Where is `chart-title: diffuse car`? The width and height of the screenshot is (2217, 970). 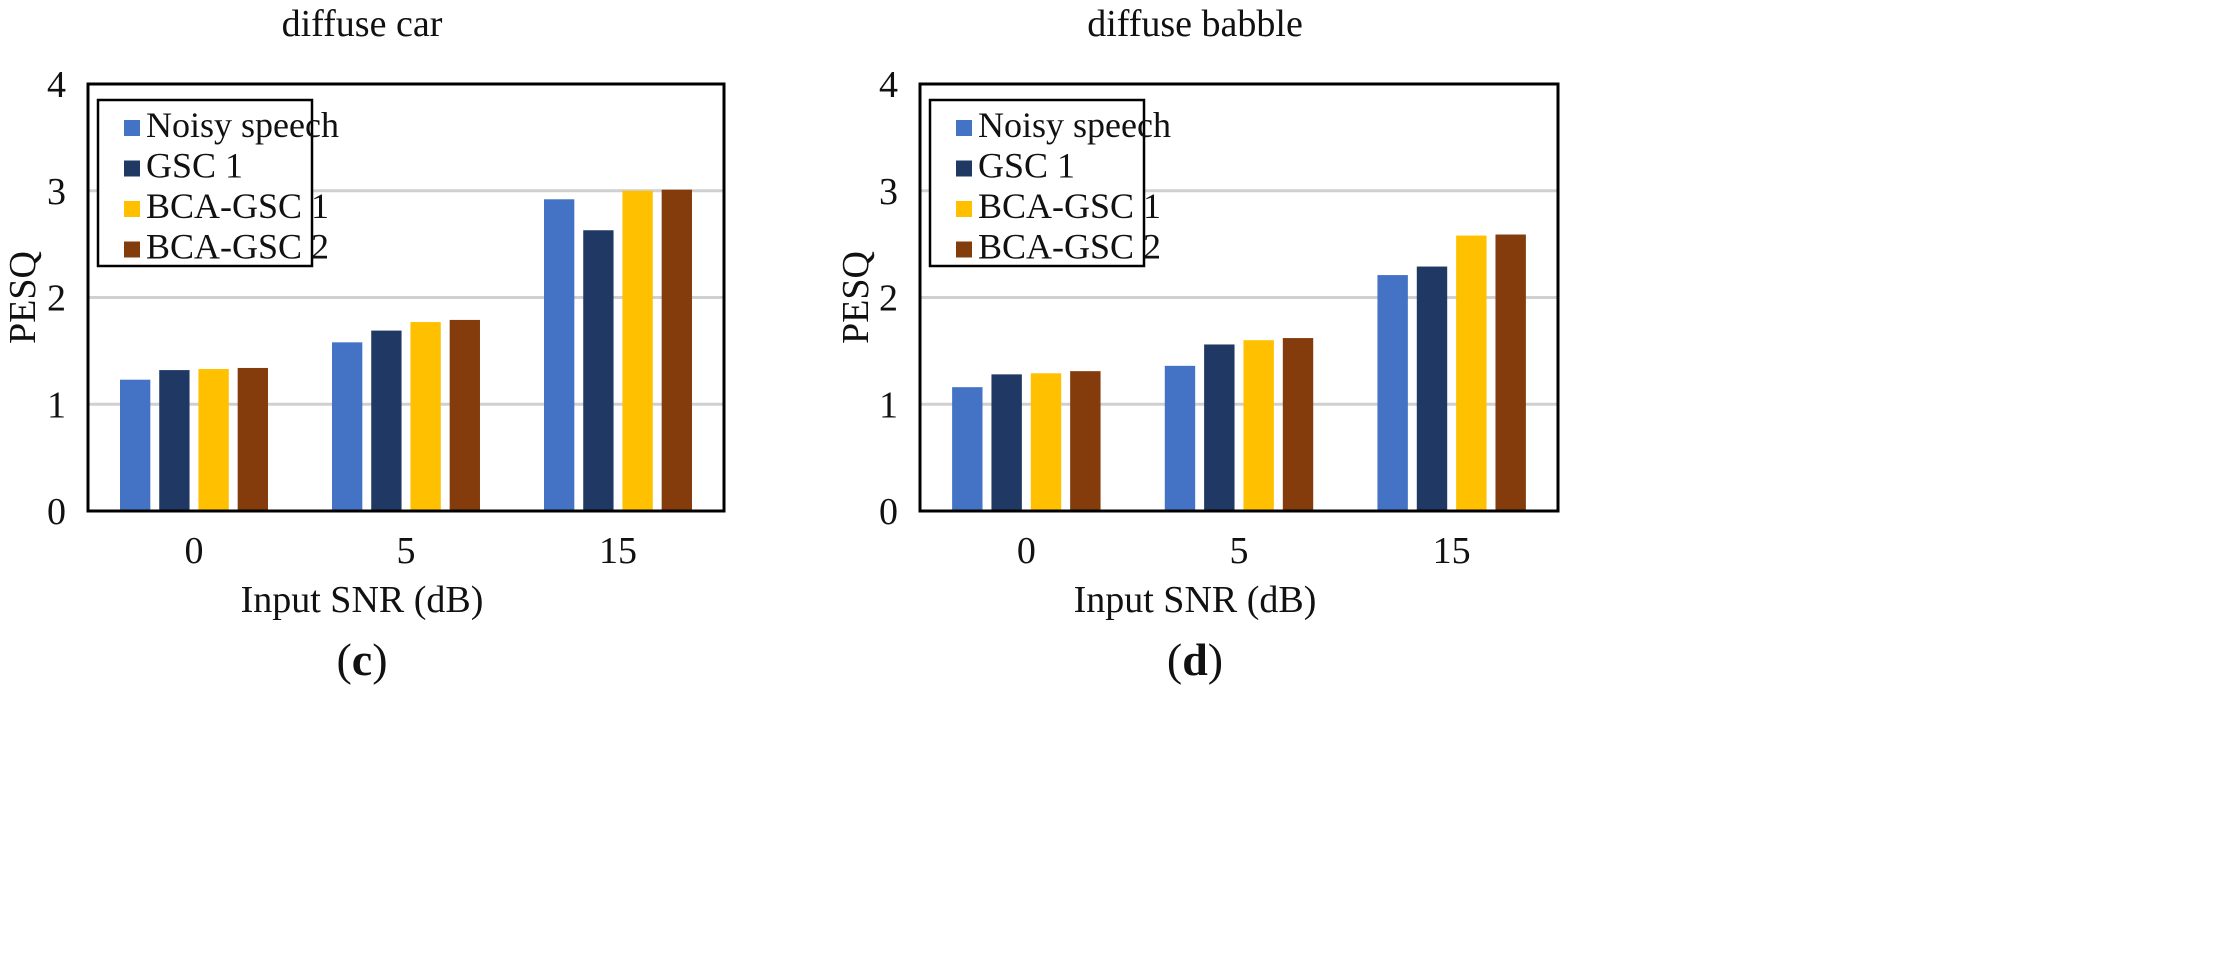
chart-title: diffuse car is located at coordinates (362, 24).